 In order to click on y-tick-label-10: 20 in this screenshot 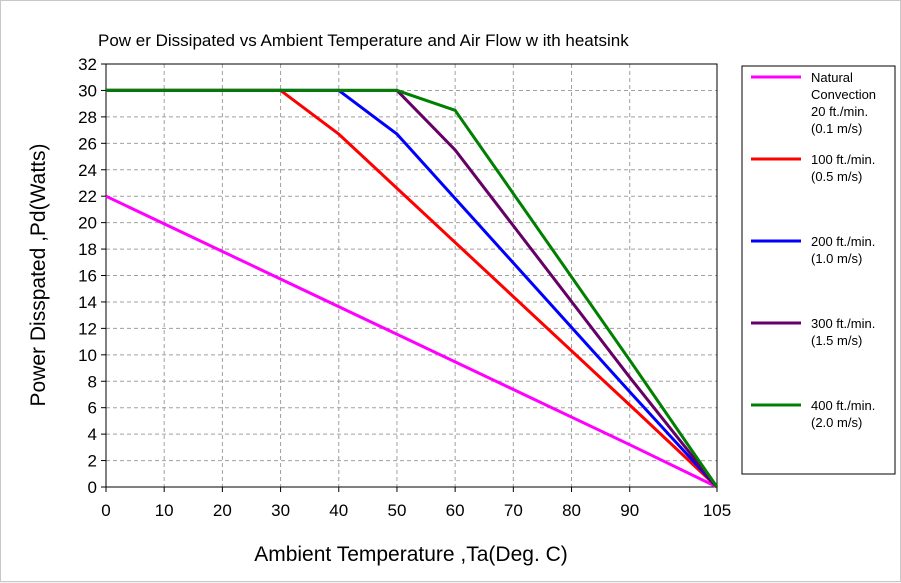, I will do `click(87, 223)`.